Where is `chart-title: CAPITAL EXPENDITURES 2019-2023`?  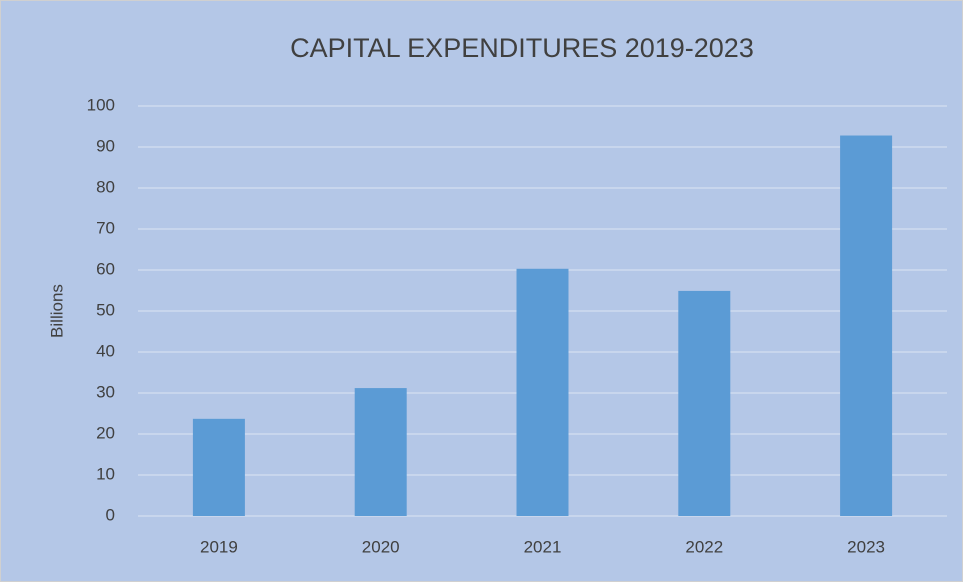 chart-title: CAPITAL EXPENDITURES 2019-2023 is located at coordinates (522, 48).